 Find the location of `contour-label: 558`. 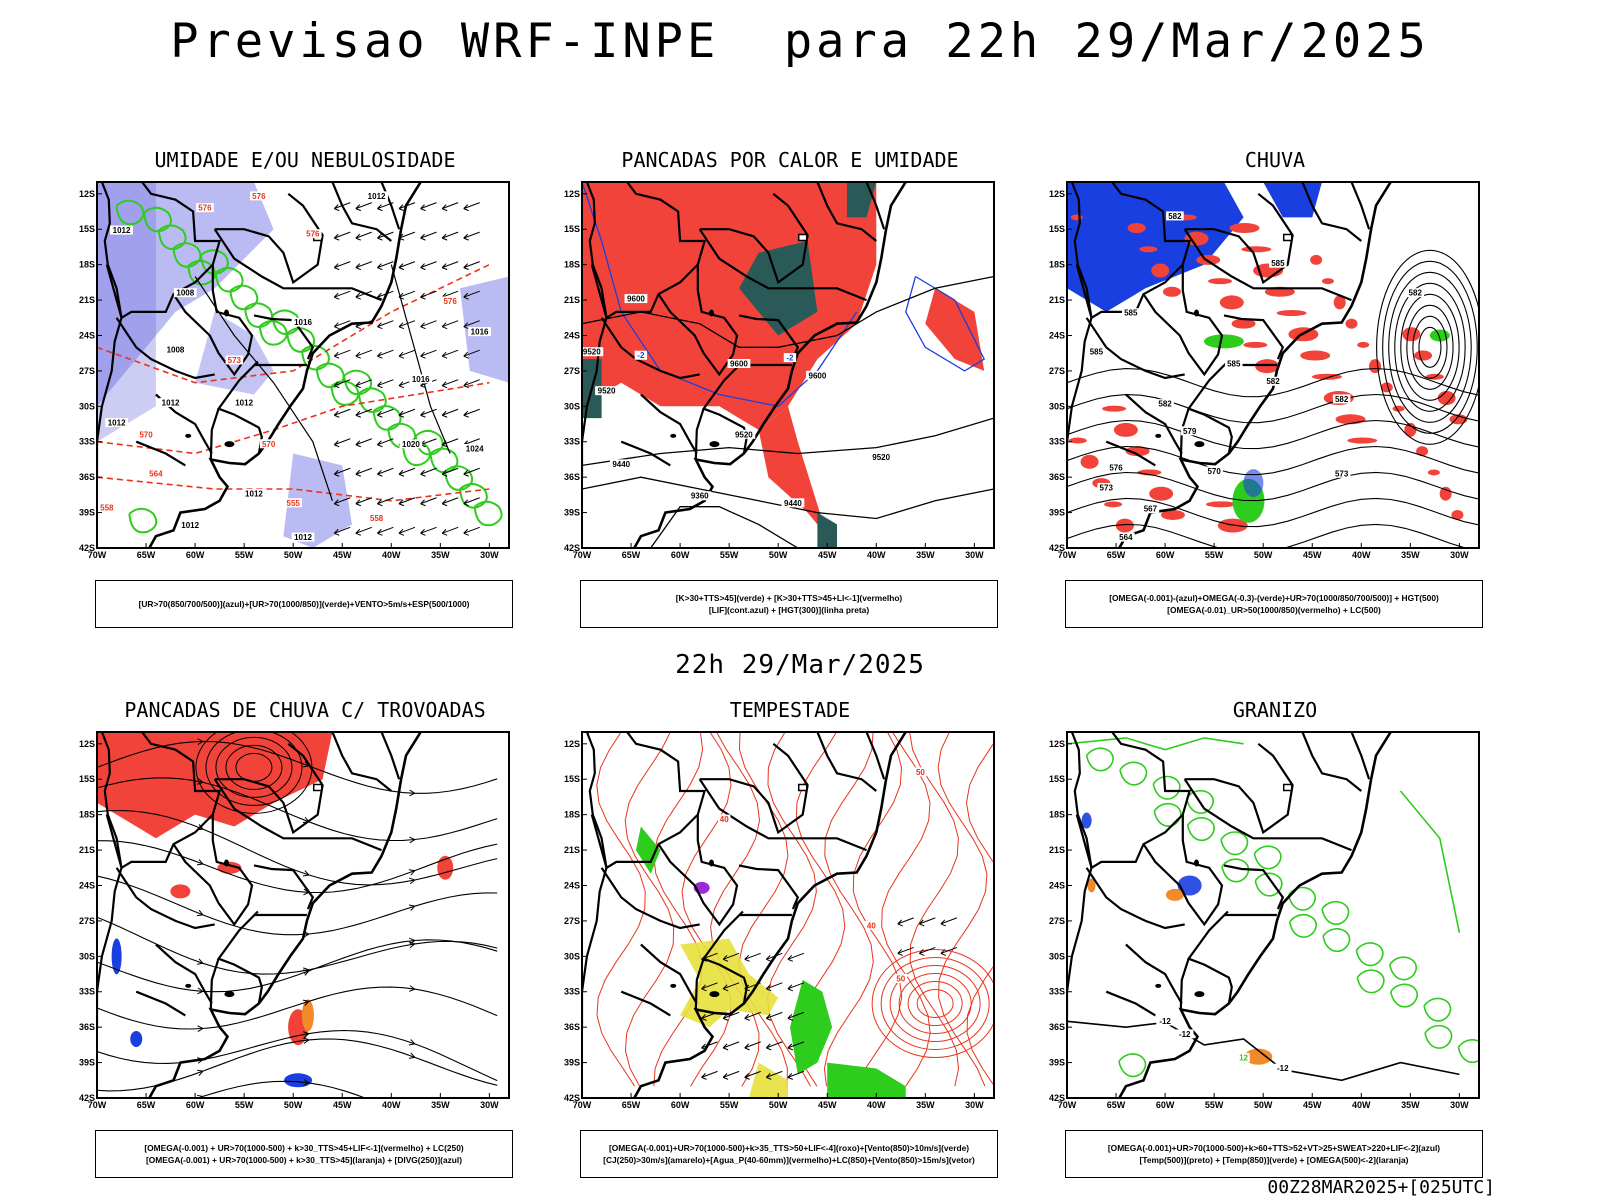

contour-label: 558 is located at coordinates (107, 508).